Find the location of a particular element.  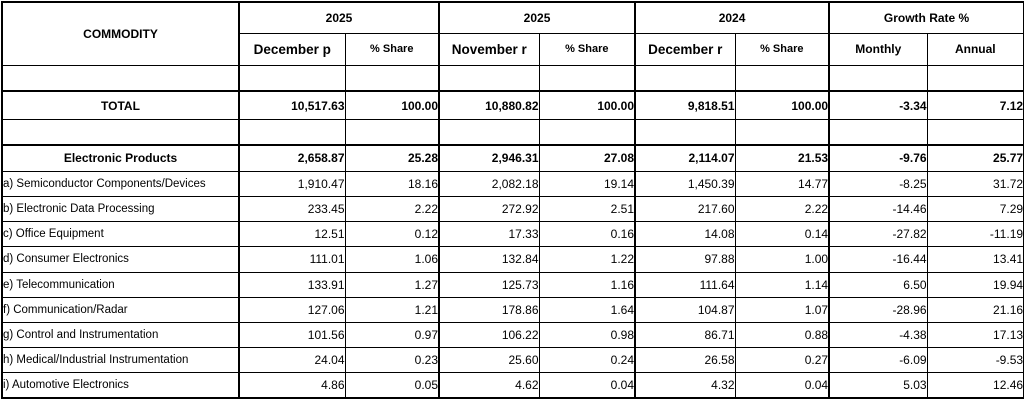

value-cell: 111.01 is located at coordinates (292, 259).